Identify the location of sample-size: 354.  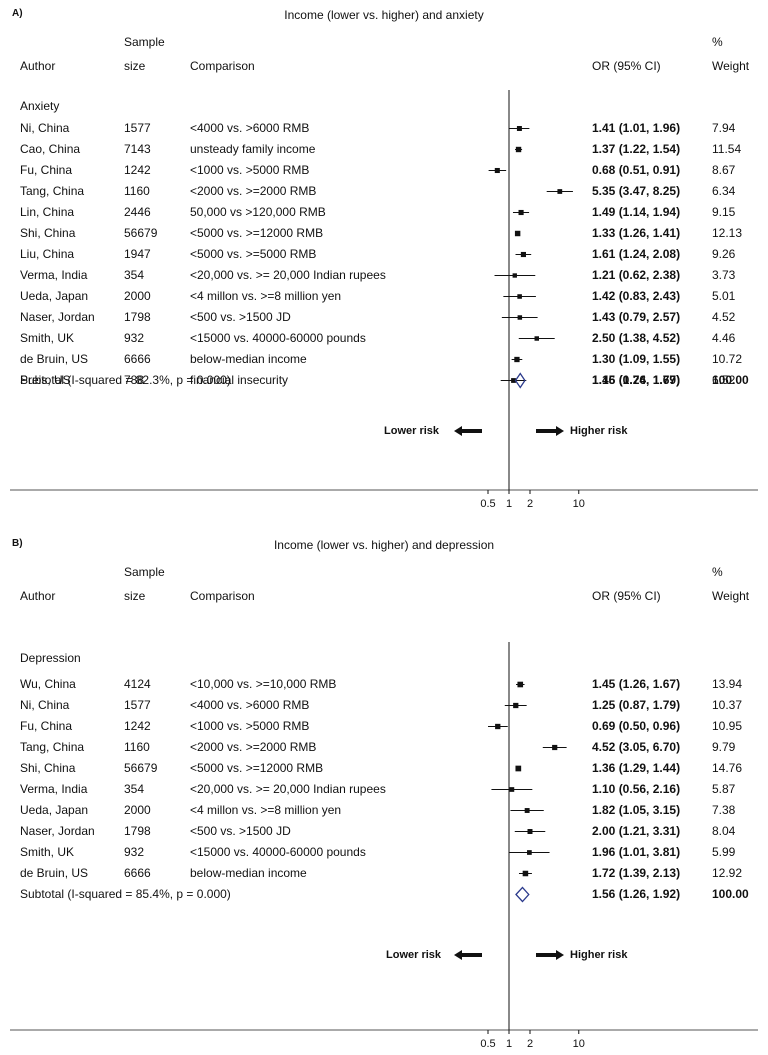
(134, 275).